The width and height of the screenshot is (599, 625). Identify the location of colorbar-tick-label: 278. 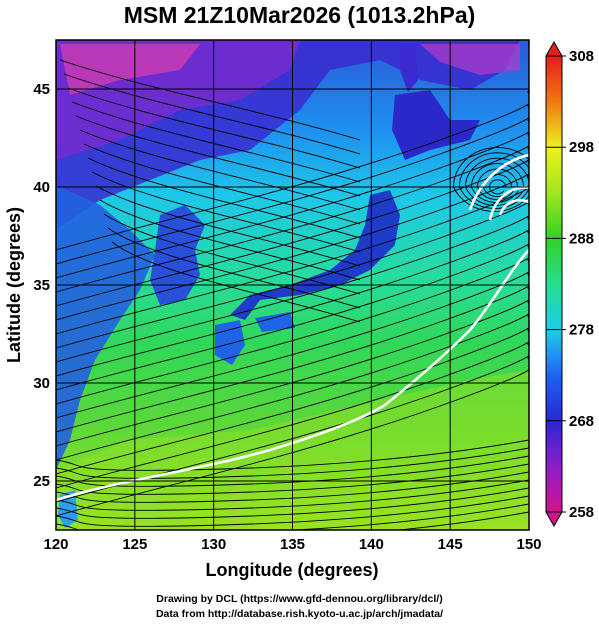
(581, 330).